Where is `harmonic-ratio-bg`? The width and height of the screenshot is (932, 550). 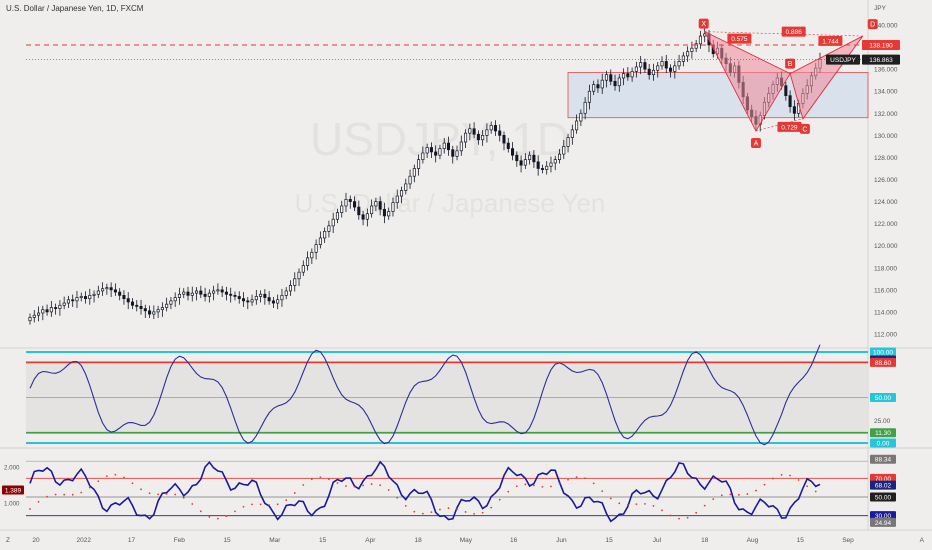 harmonic-ratio-bg is located at coordinates (793, 31).